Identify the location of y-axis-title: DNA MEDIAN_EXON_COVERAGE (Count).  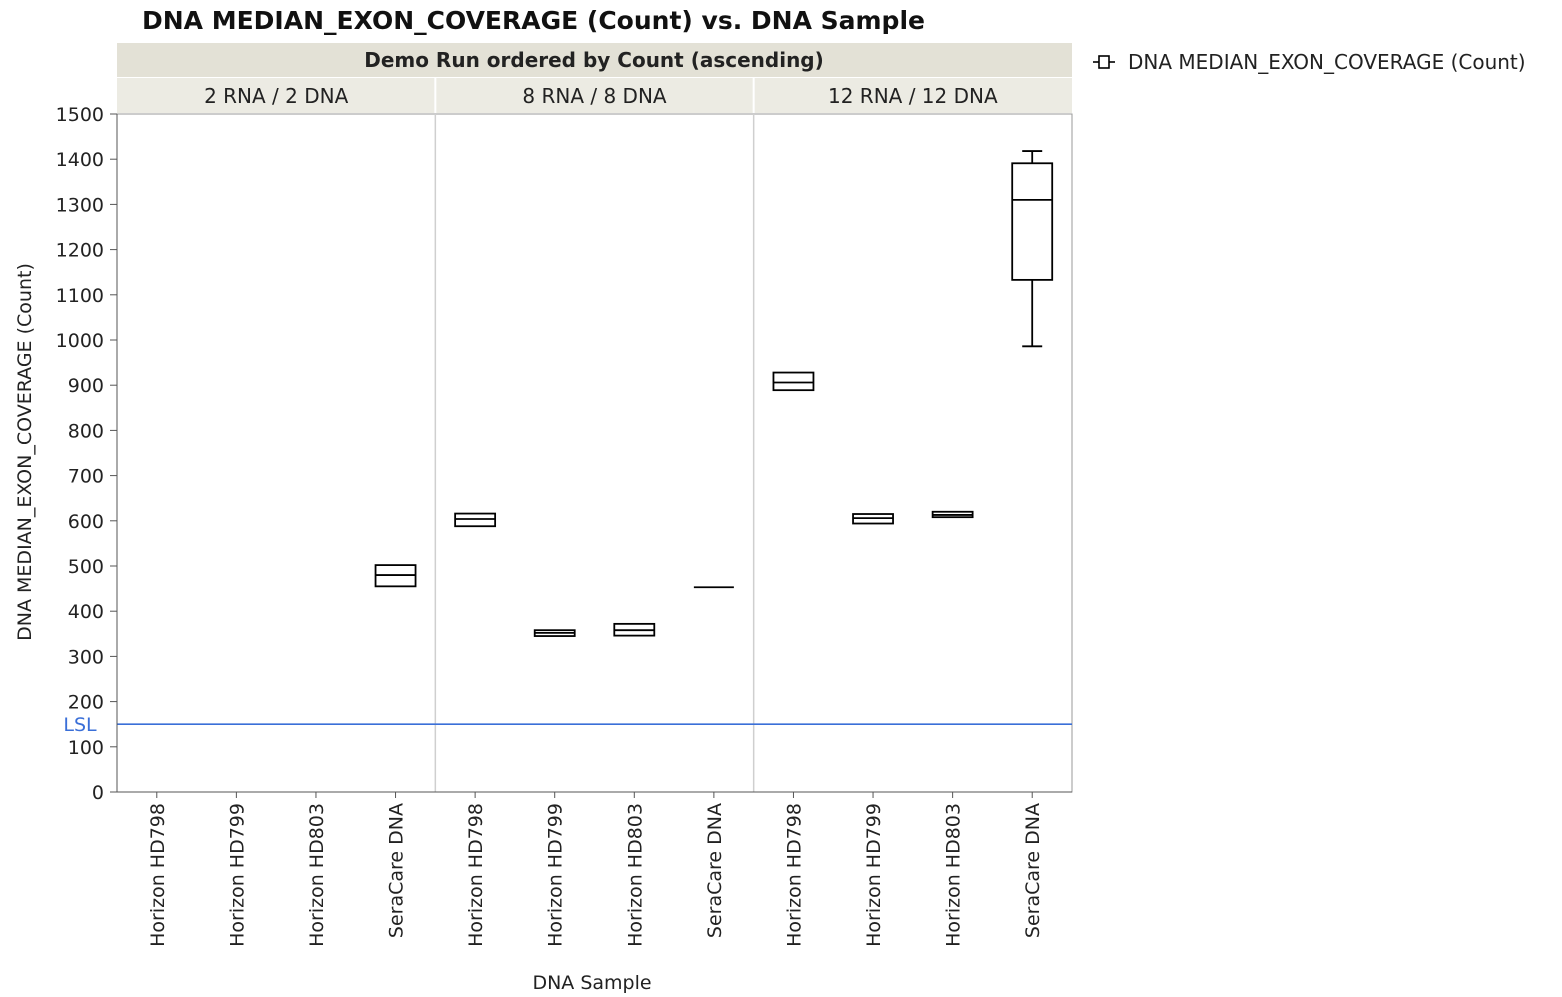
(25, 452).